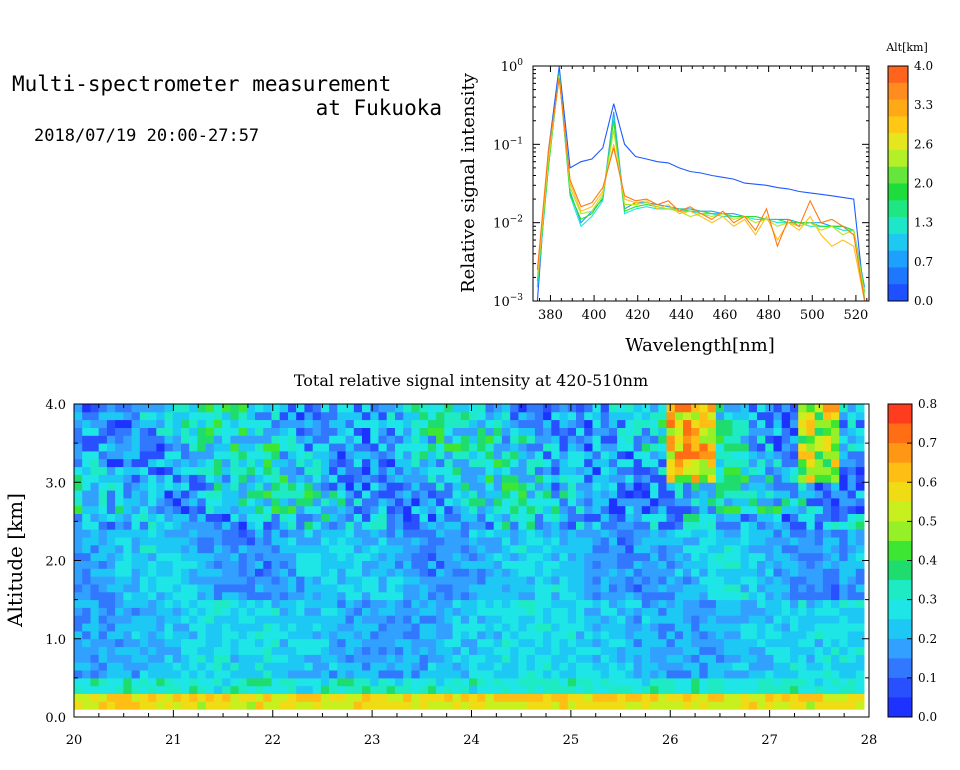 This screenshot has width=960, height=770. Describe the element at coordinates (898, 183) in the screenshot. I see `altitude-colorbar-frame` at that location.